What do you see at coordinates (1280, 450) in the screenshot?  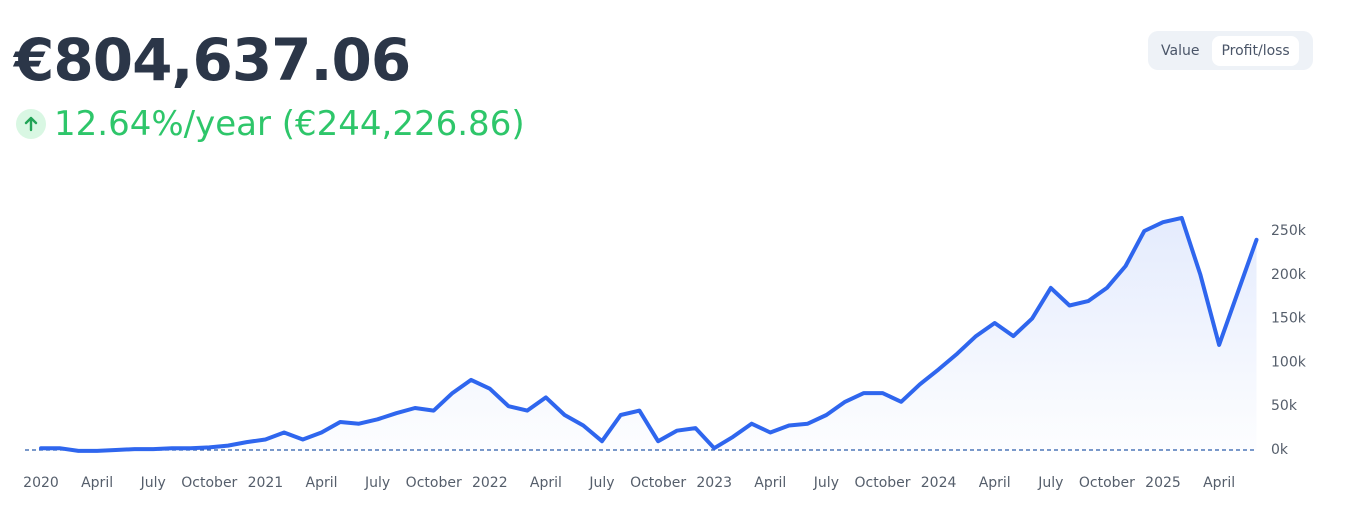 I see `y-tick-label: 0k` at bounding box center [1280, 450].